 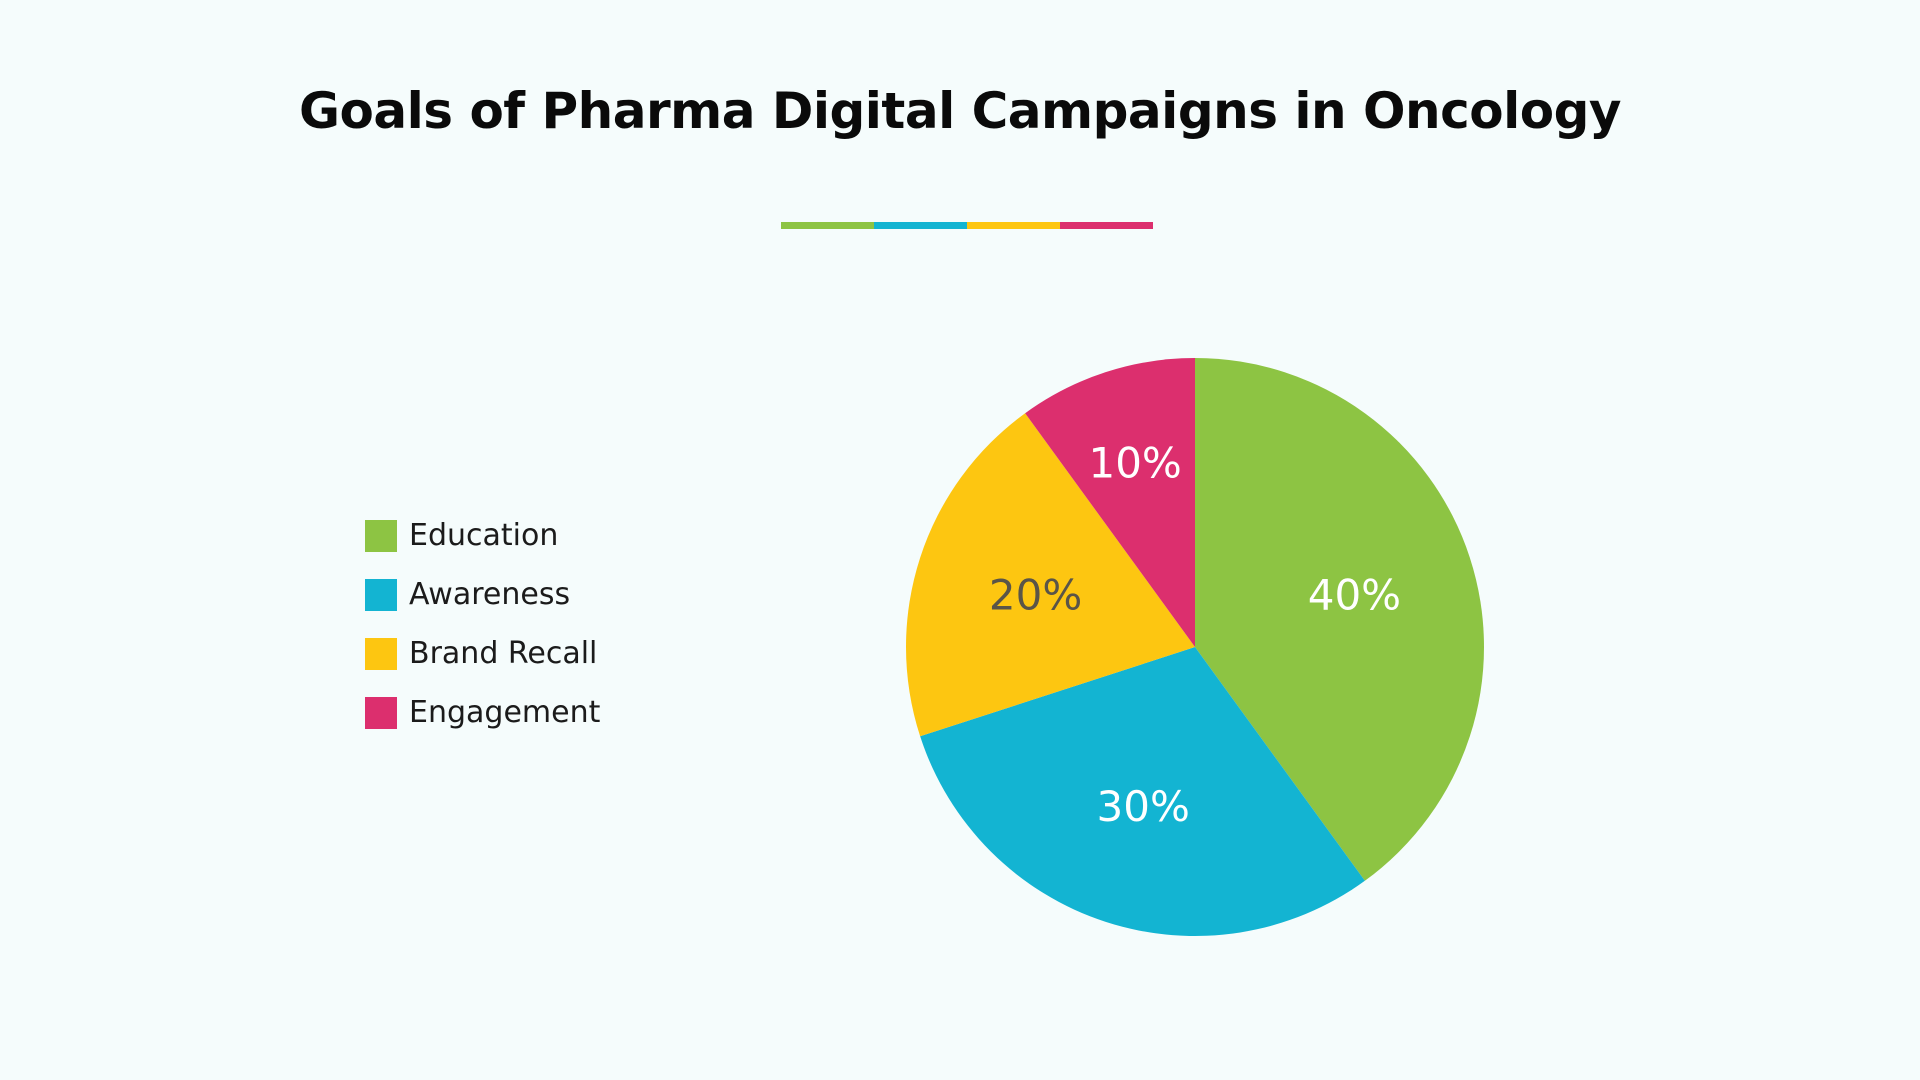 I want to click on divider-segment-green, so click(x=827, y=225).